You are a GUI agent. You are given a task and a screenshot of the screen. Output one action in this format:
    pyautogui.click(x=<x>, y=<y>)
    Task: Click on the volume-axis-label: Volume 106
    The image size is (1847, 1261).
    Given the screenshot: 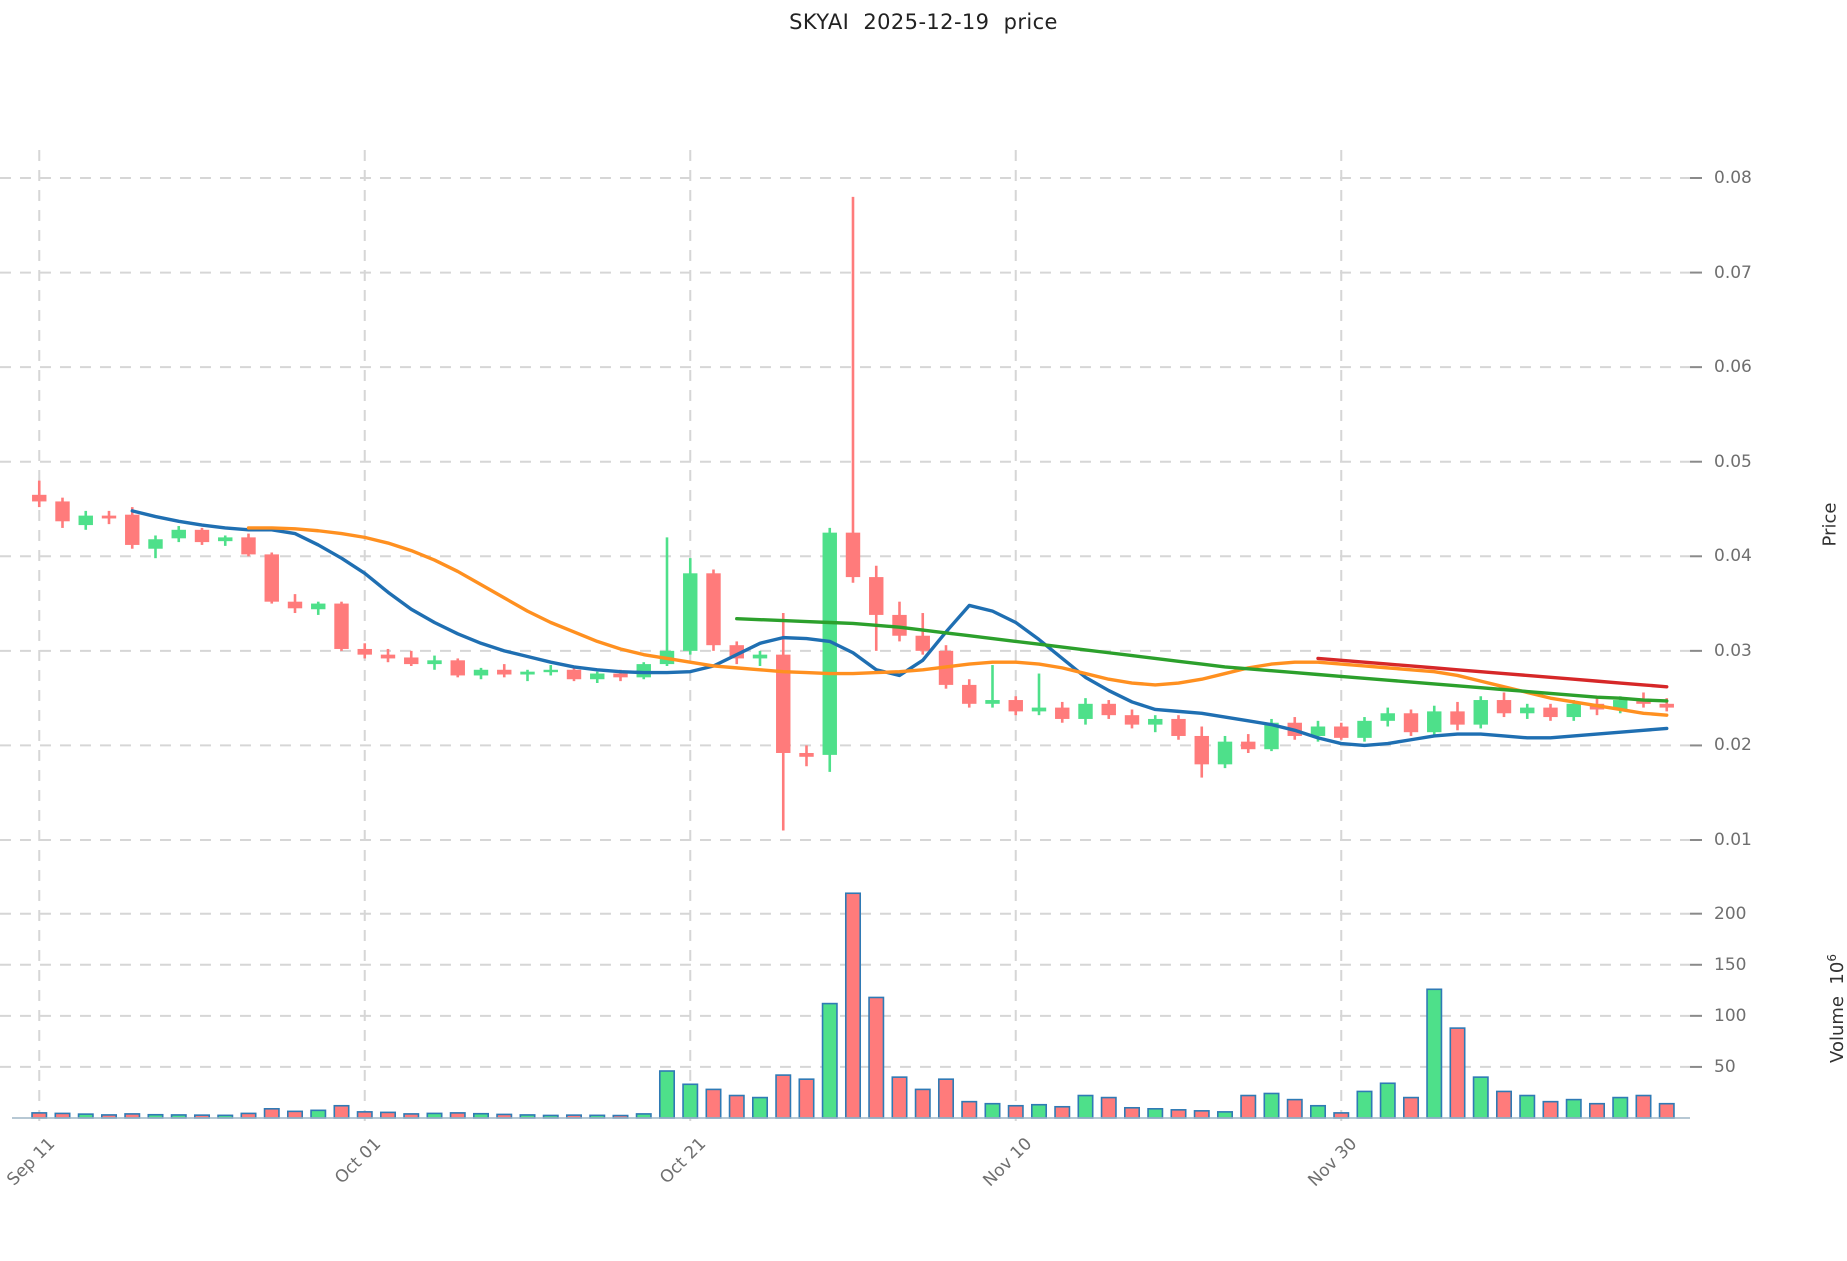 What is the action you would take?
    pyautogui.click(x=1836, y=1008)
    